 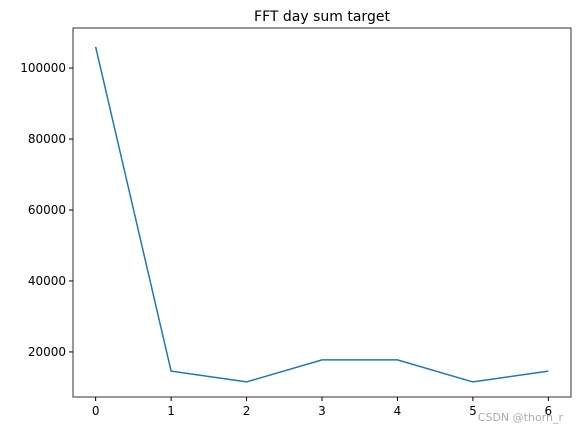 I want to click on y-tick-label: 80000, so click(x=47, y=139).